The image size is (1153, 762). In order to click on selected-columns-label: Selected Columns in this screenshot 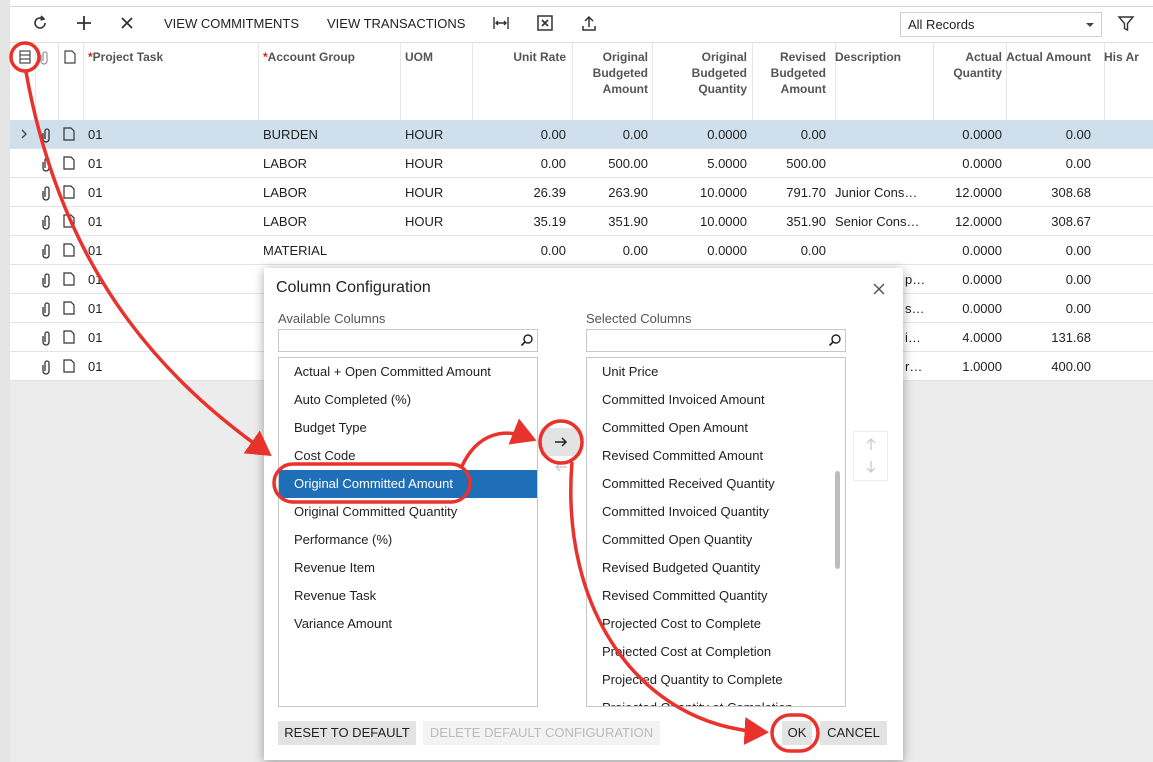, I will do `click(639, 318)`.